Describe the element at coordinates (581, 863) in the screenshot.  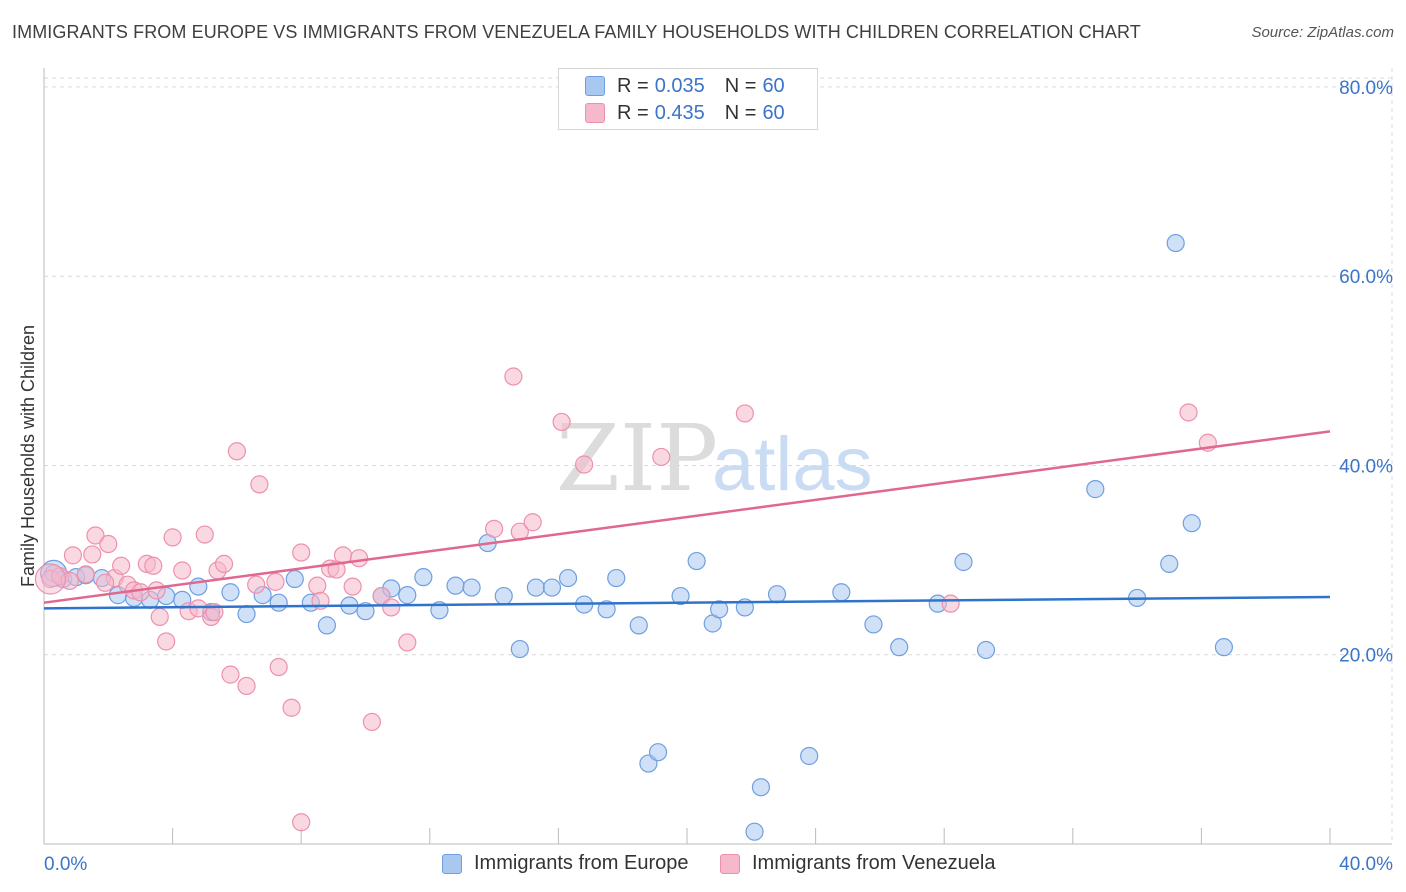
I see `europe-legend-label: Immigrants from Europe` at that location.